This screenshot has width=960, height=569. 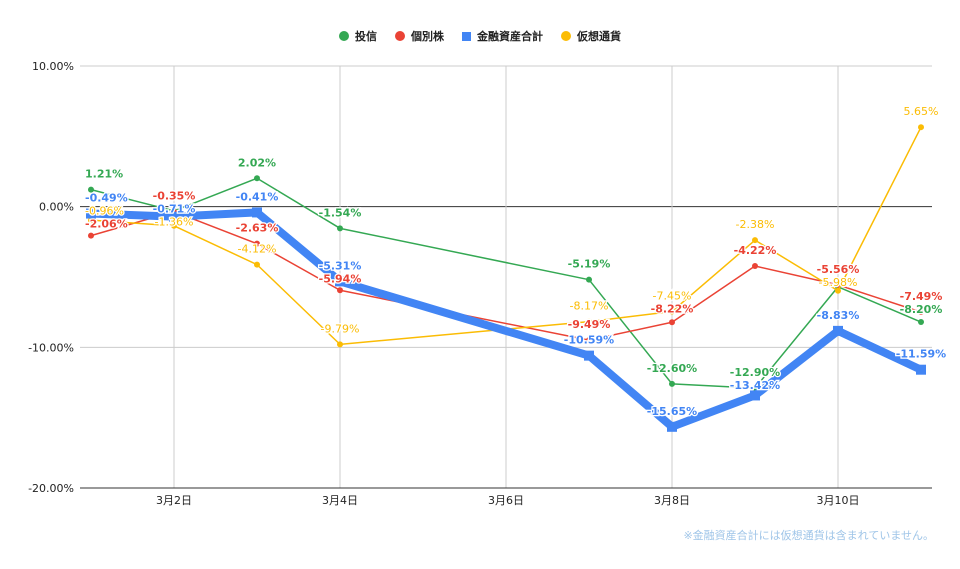 What do you see at coordinates (340, 328) in the screenshot?
I see `data-label: -9.79%` at bounding box center [340, 328].